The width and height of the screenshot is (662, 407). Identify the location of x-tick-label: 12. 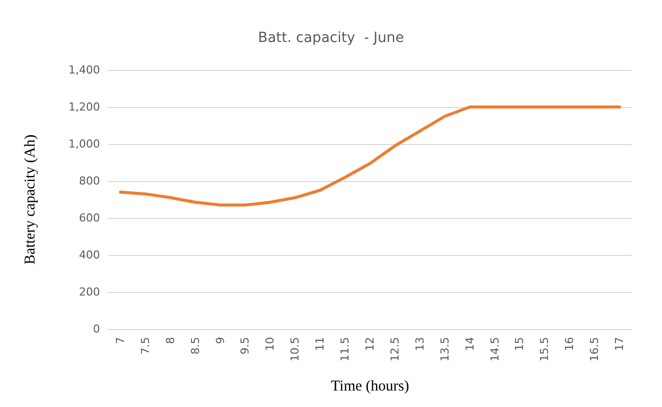
(370, 344).